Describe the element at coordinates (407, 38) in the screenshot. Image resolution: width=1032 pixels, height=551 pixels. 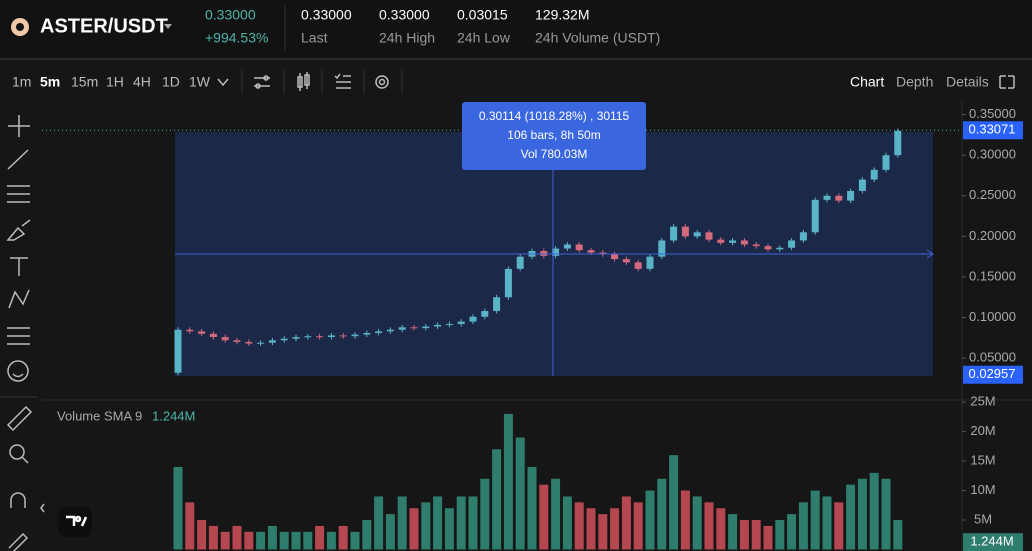
I see `stat-label: 24h High` at that location.